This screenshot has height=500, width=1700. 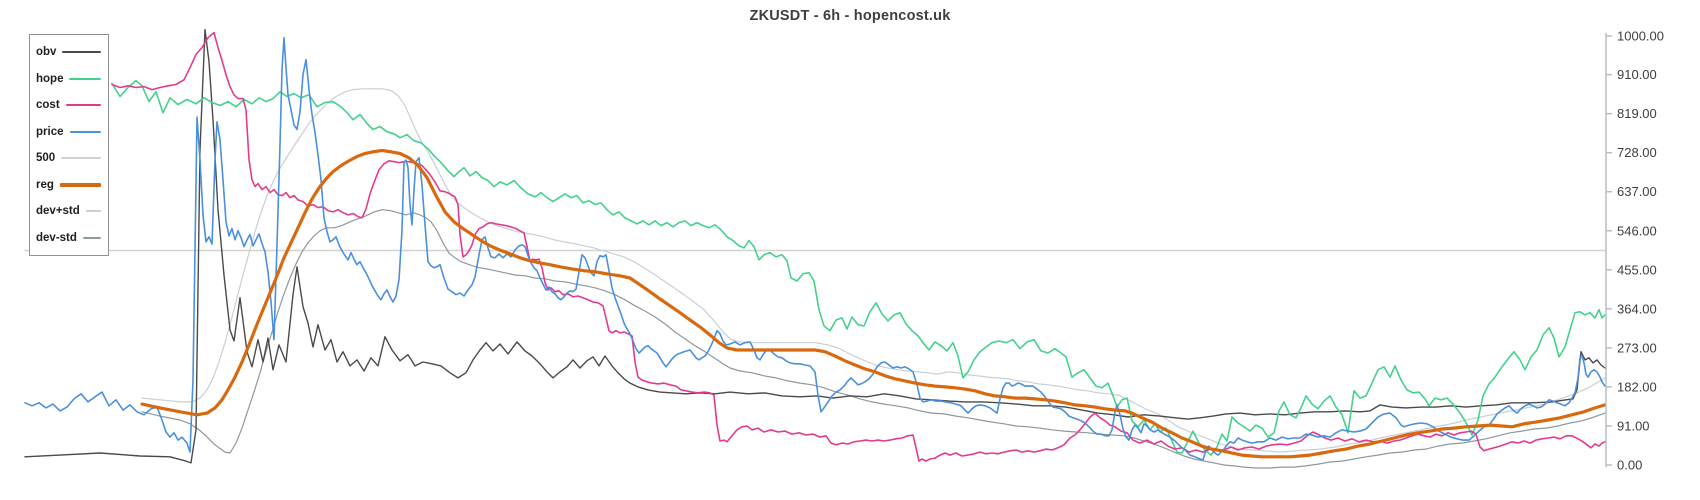 What do you see at coordinates (68, 79) in the screenshot?
I see `legend-item-hope: hope` at bounding box center [68, 79].